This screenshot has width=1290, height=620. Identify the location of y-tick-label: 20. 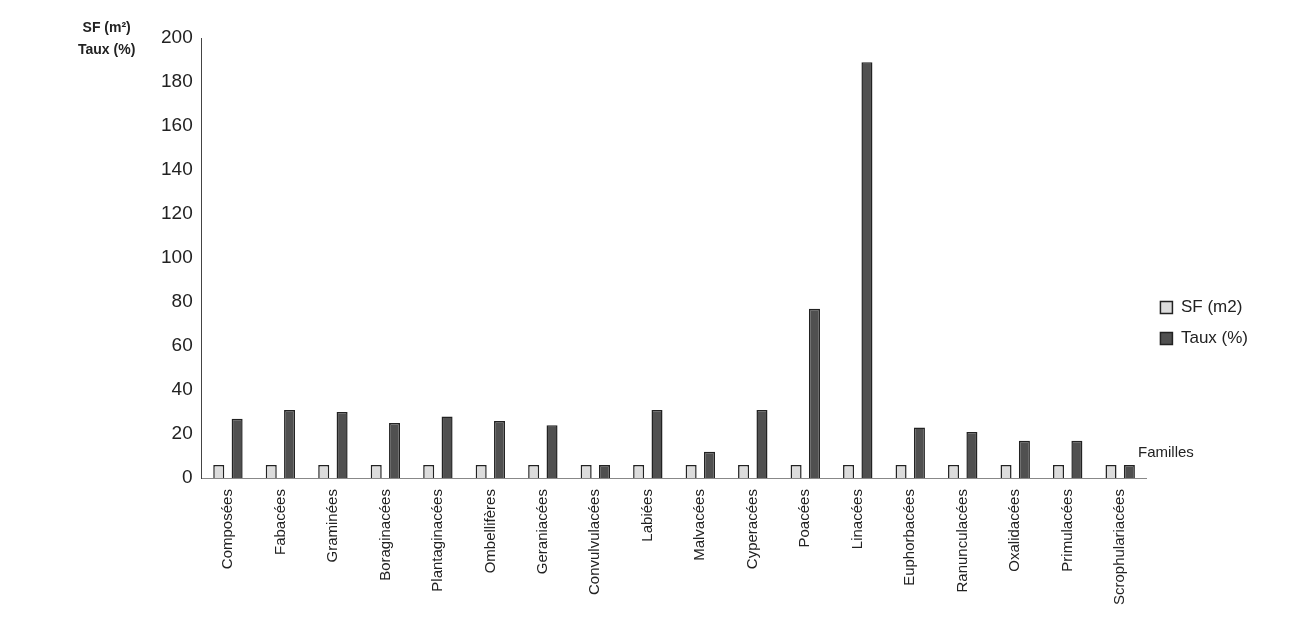
(182, 433).